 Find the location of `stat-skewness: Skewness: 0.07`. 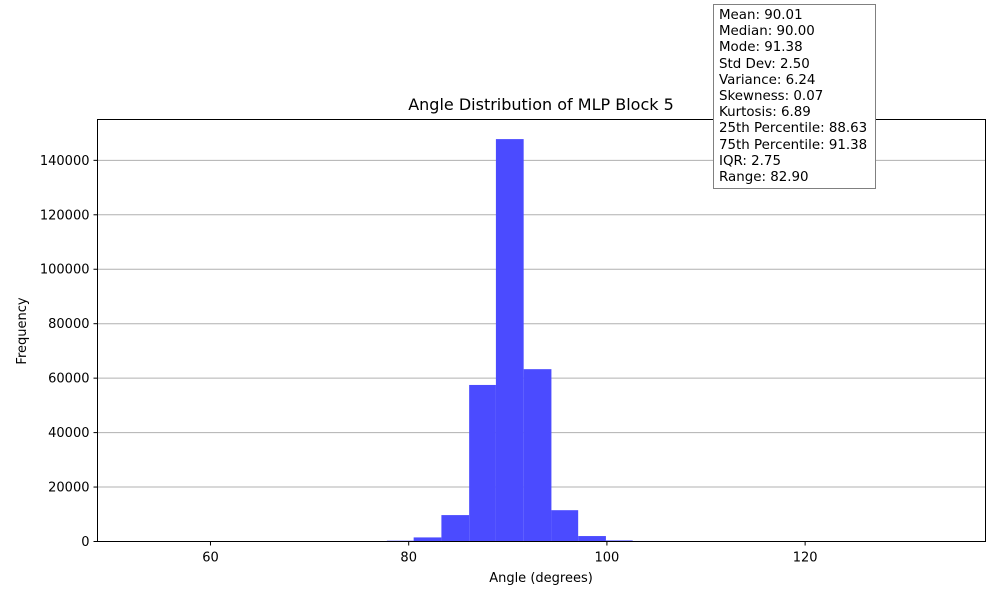

stat-skewness: Skewness: 0.07 is located at coordinates (771, 97).